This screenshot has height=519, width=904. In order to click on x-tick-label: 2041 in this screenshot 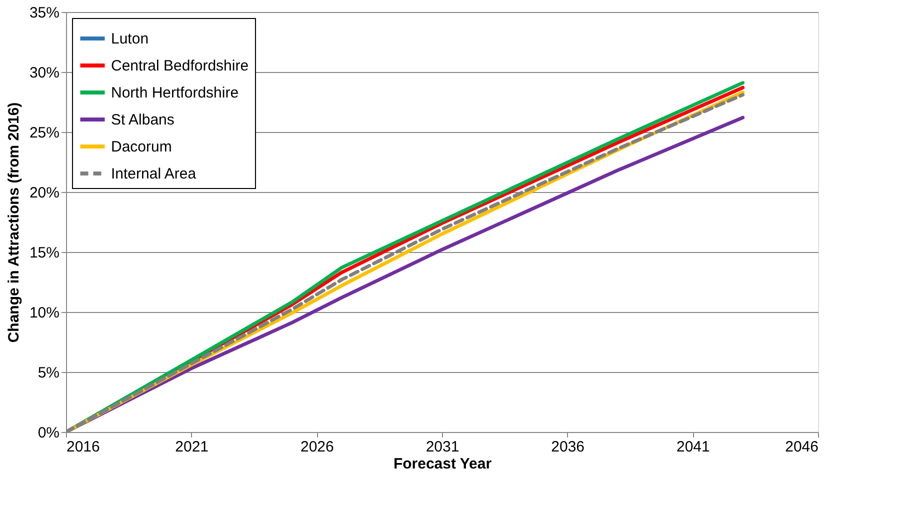, I will do `click(693, 447)`.